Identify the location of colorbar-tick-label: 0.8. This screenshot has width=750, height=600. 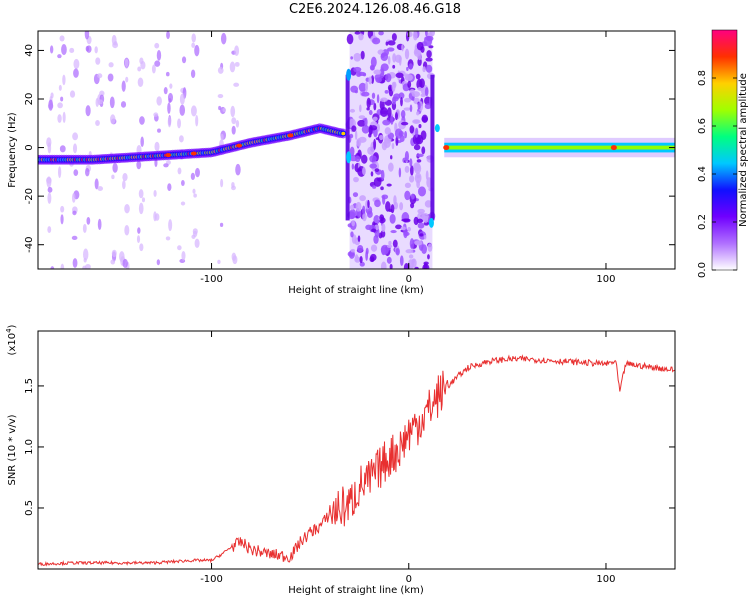
(702, 78).